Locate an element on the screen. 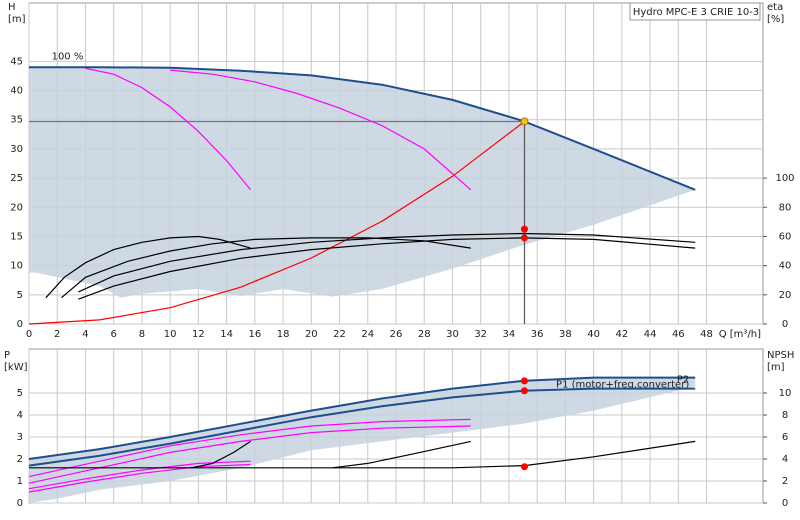 This screenshot has height=520, width=800. x-tick-label: 38 is located at coordinates (565, 334).